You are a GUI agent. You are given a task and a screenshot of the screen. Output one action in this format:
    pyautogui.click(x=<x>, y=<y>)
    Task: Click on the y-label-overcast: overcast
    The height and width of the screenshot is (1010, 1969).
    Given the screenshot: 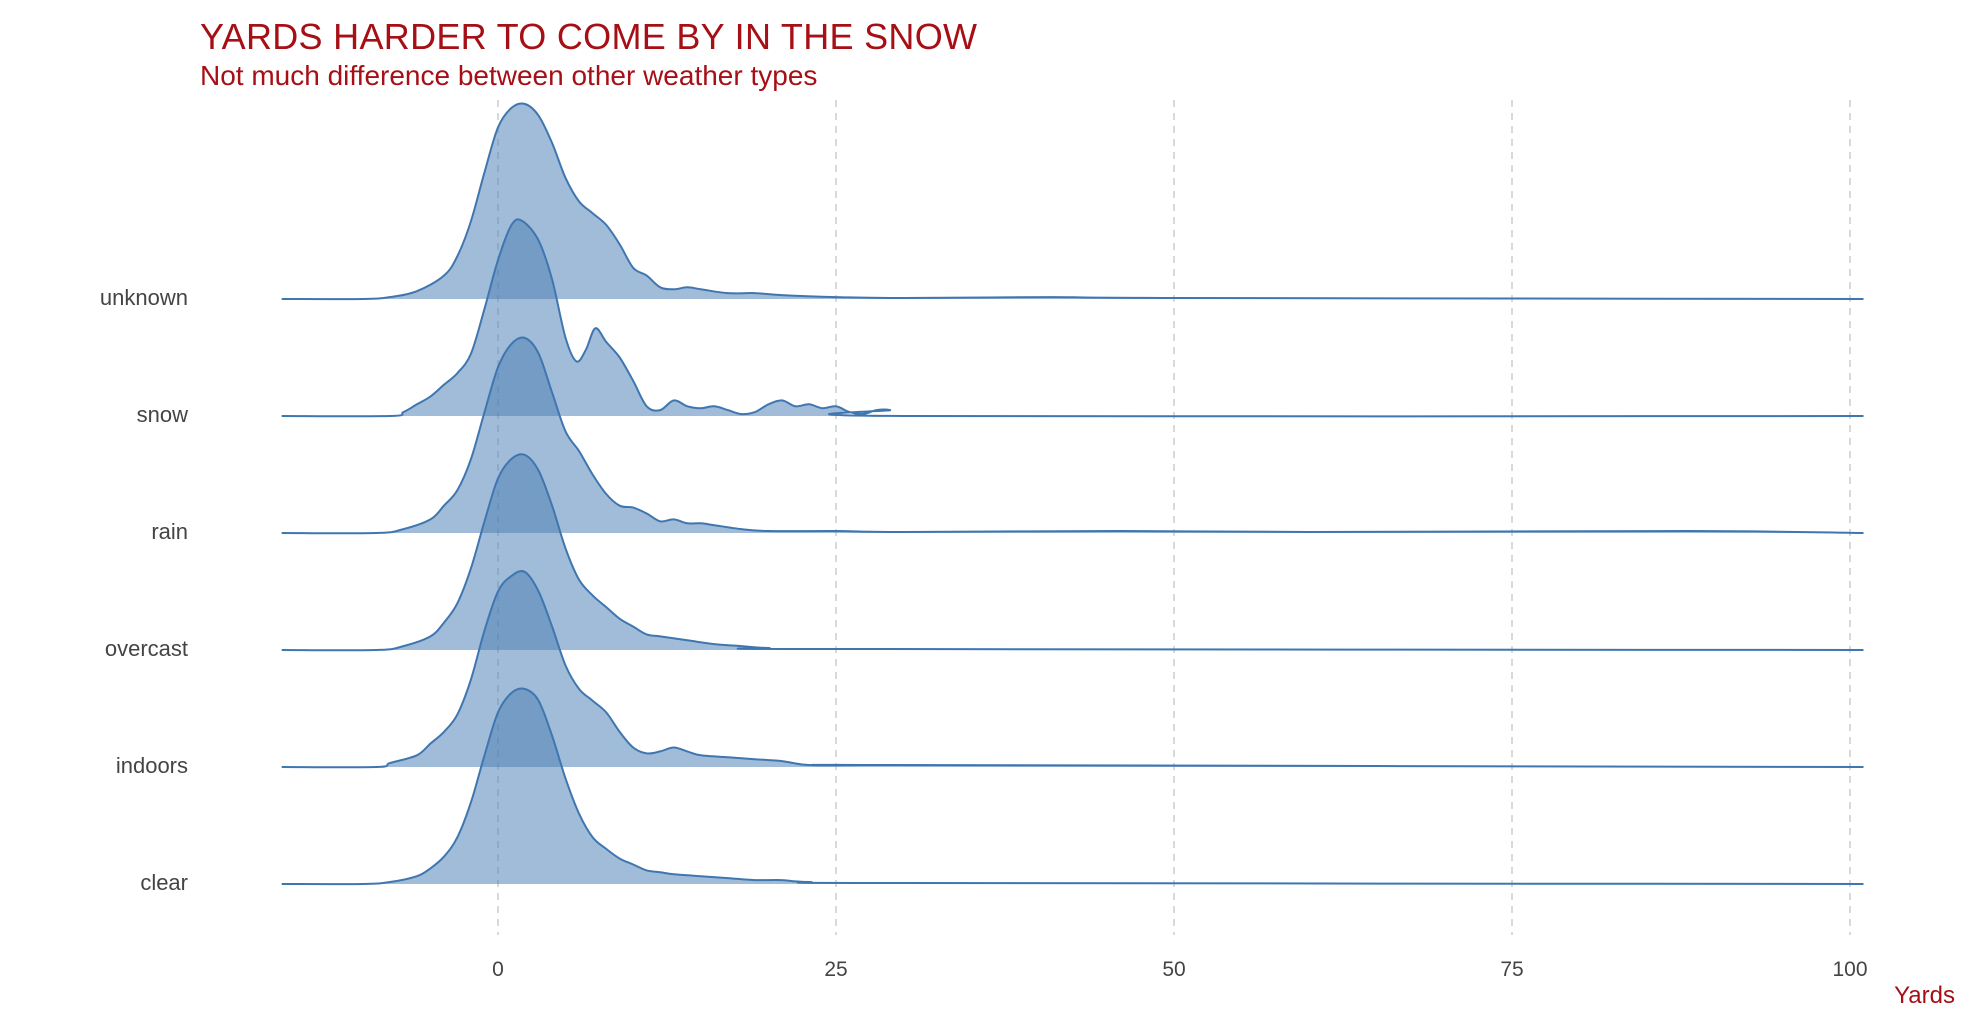 What is the action you would take?
    pyautogui.click(x=146, y=648)
    